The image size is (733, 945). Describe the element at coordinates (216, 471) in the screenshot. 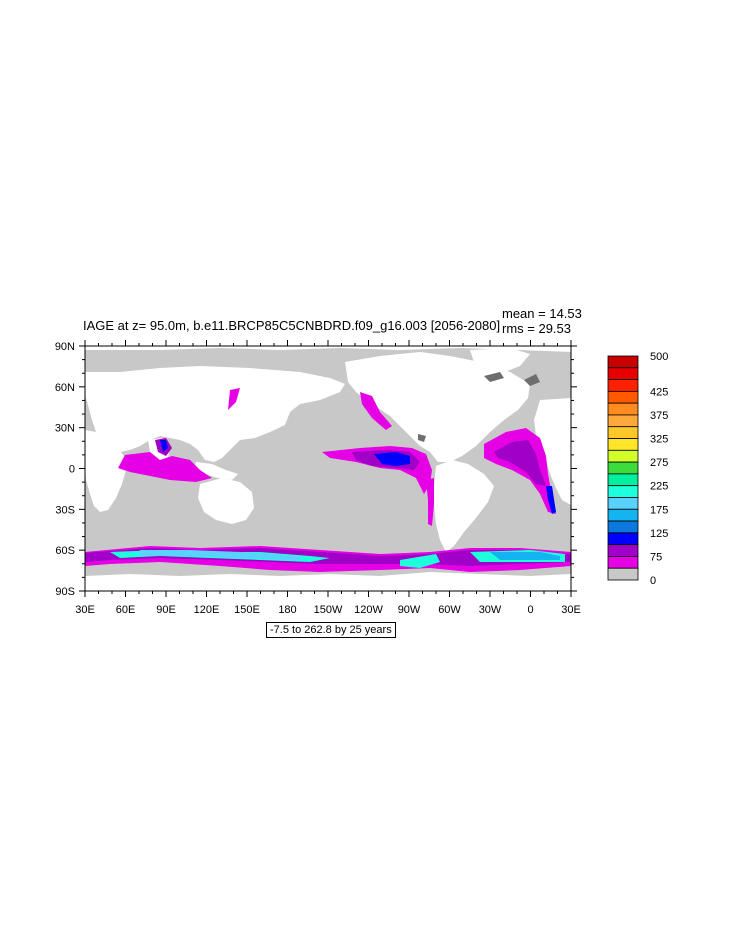

I see `land-indonesia` at that location.